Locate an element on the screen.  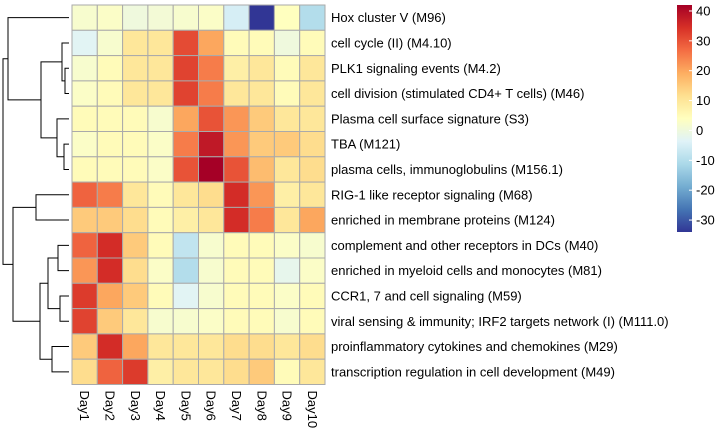
column-label: Day4 is located at coordinates (160, 406).